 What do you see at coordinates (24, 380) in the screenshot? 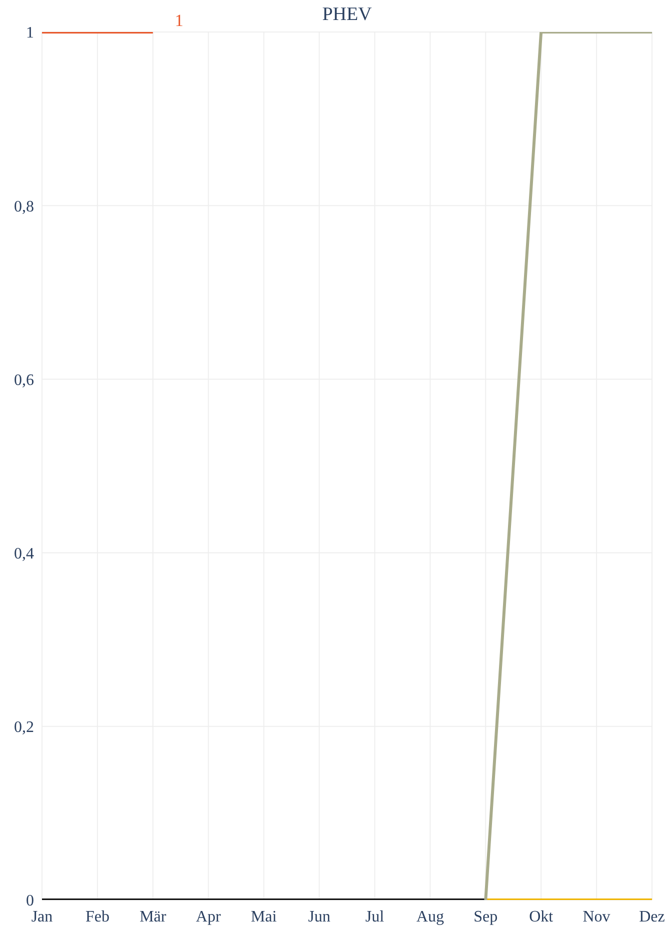
I see `y-tick-label: 0,6` at bounding box center [24, 380].